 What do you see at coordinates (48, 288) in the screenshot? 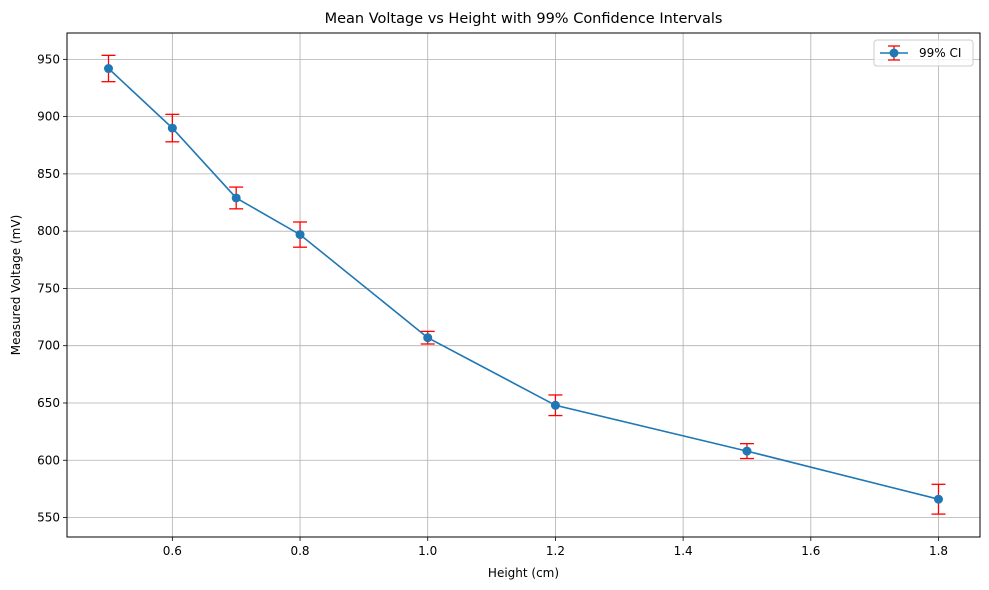
I see `y-tick-label: 750` at bounding box center [48, 288].